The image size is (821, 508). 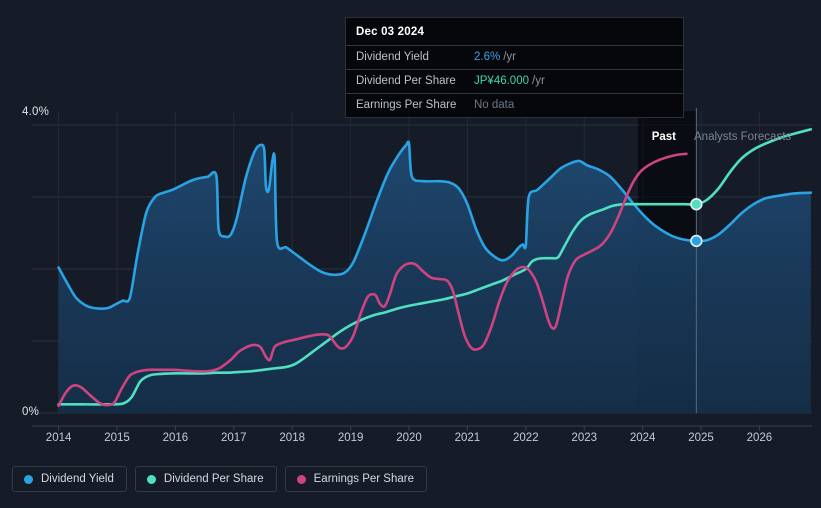 I want to click on x-axis-tick-2020: 2020, so click(x=409, y=438).